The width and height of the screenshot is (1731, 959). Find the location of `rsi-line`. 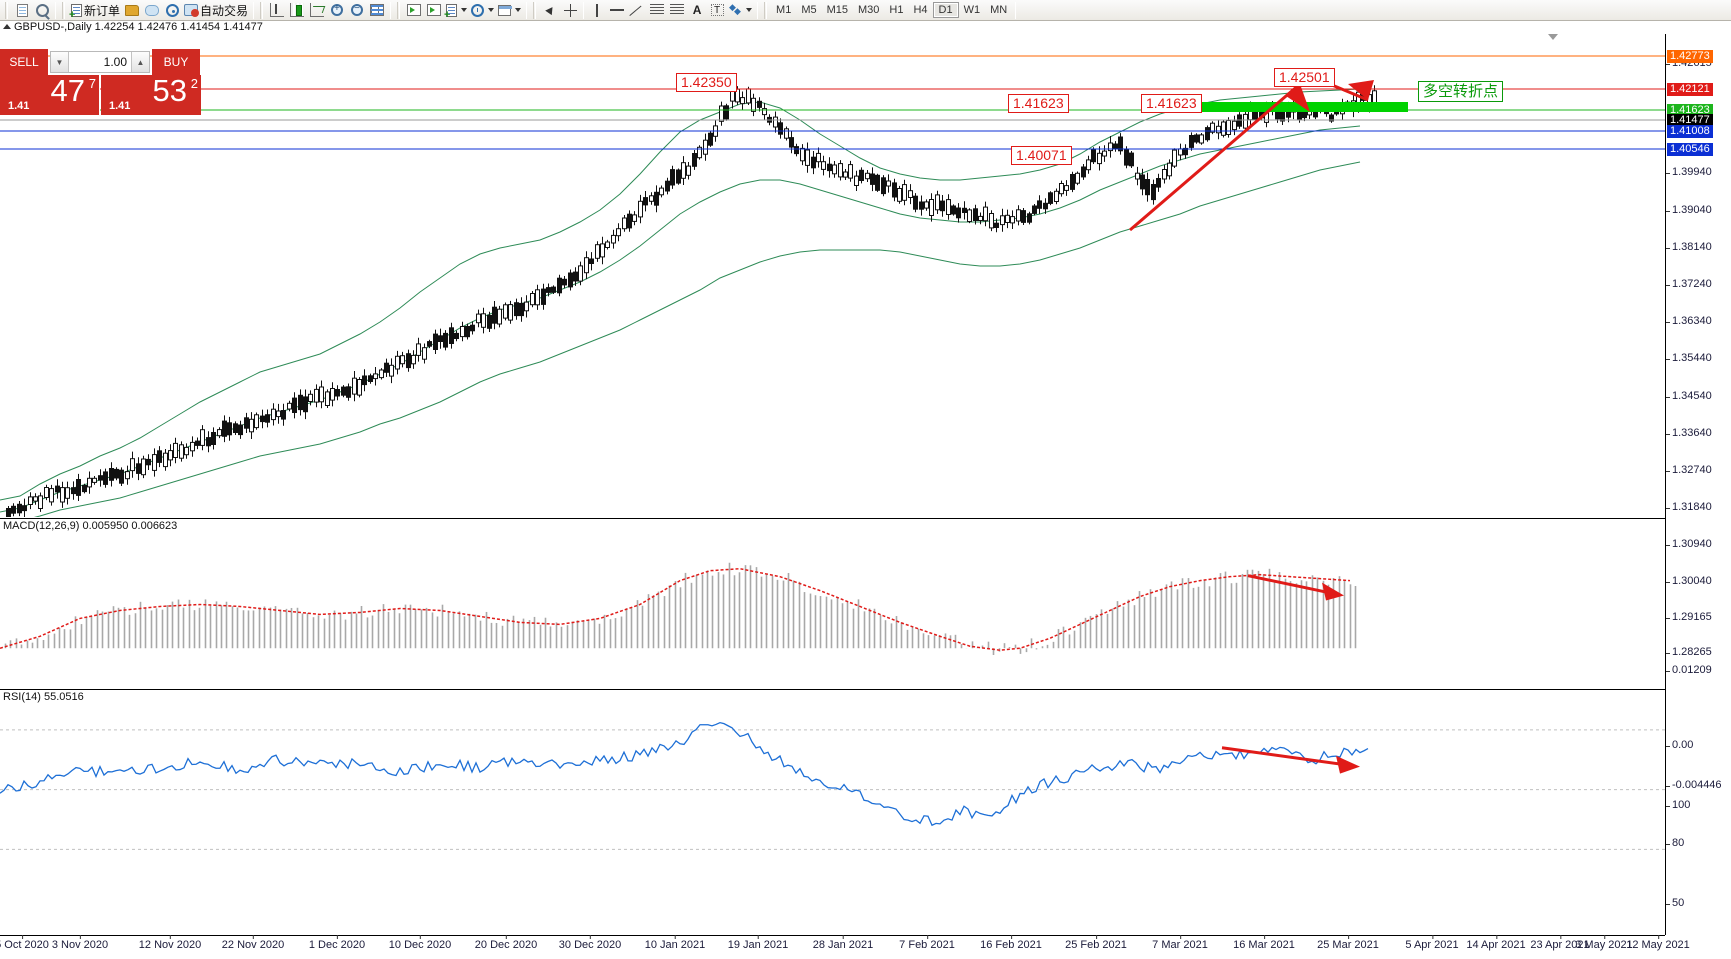

rsi-line is located at coordinates (684, 774).